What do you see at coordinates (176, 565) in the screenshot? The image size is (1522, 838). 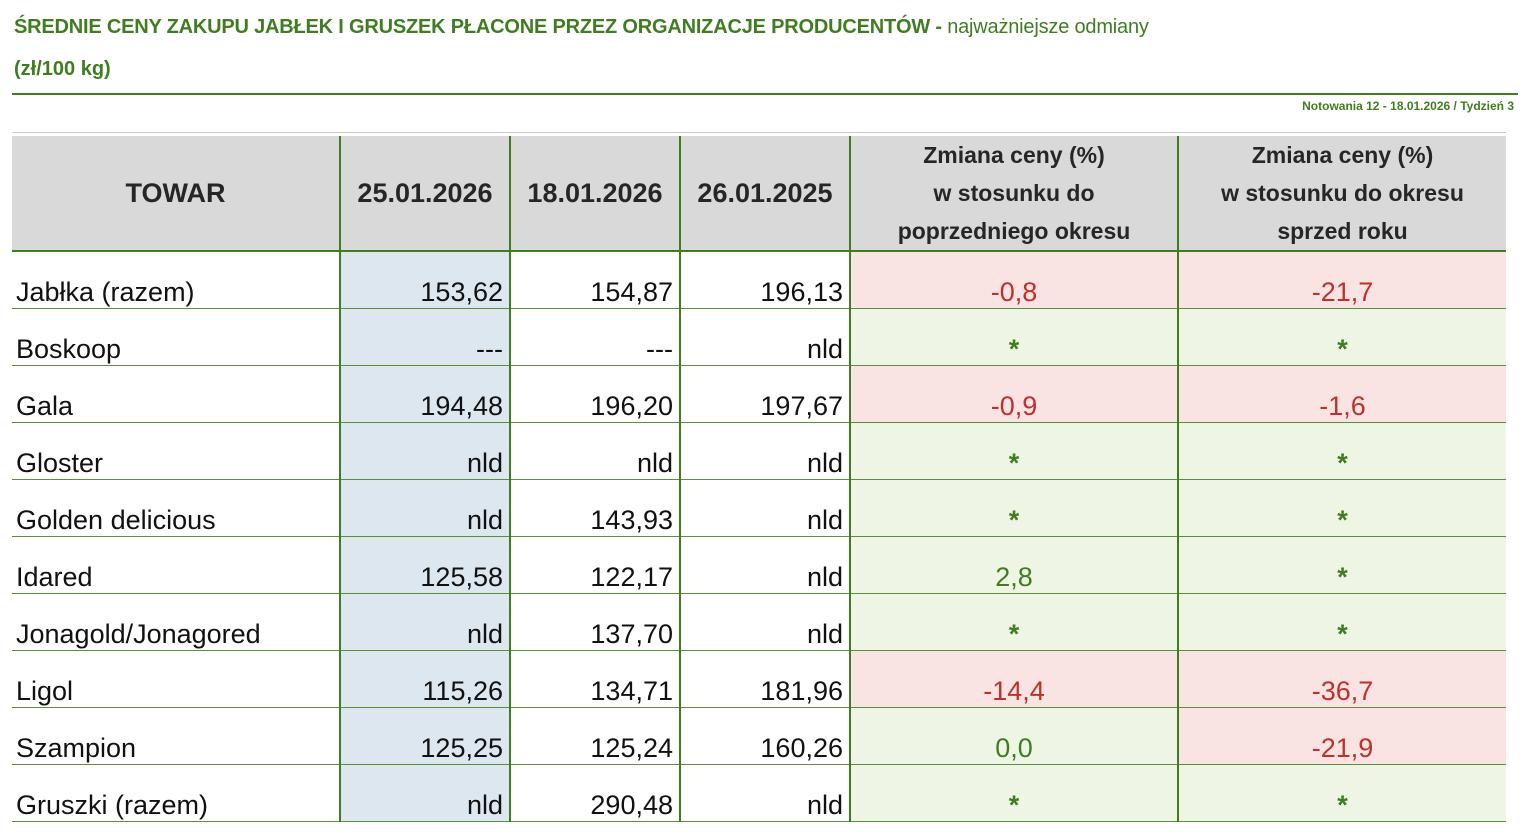 I see `cell-product-name: Idared` at bounding box center [176, 565].